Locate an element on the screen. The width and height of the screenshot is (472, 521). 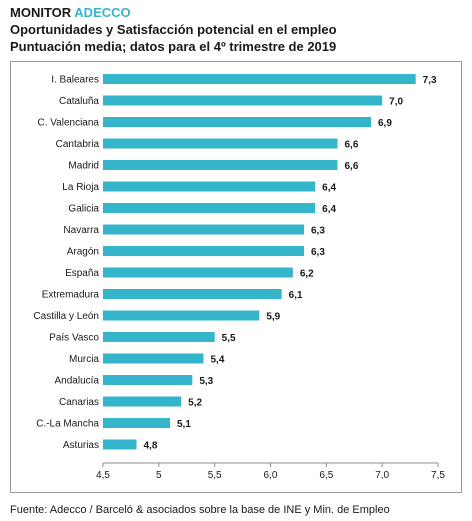
value-label: 5,9 is located at coordinates (273, 317).